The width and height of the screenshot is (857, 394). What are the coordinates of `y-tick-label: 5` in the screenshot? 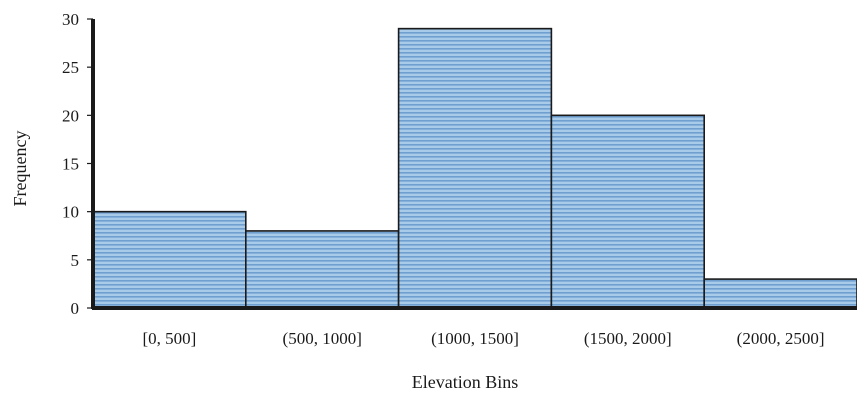 It's located at (75, 260).